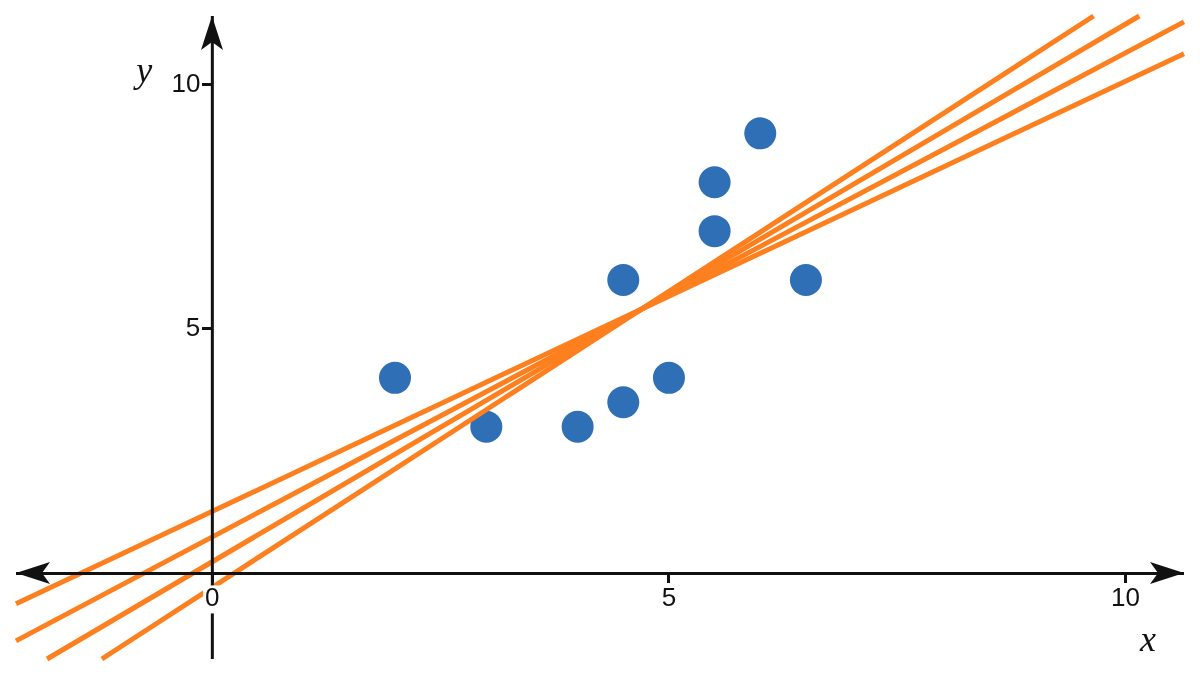 Image resolution: width=1200 pixels, height=675 pixels. I want to click on y-axis-title: y, so click(143, 70).